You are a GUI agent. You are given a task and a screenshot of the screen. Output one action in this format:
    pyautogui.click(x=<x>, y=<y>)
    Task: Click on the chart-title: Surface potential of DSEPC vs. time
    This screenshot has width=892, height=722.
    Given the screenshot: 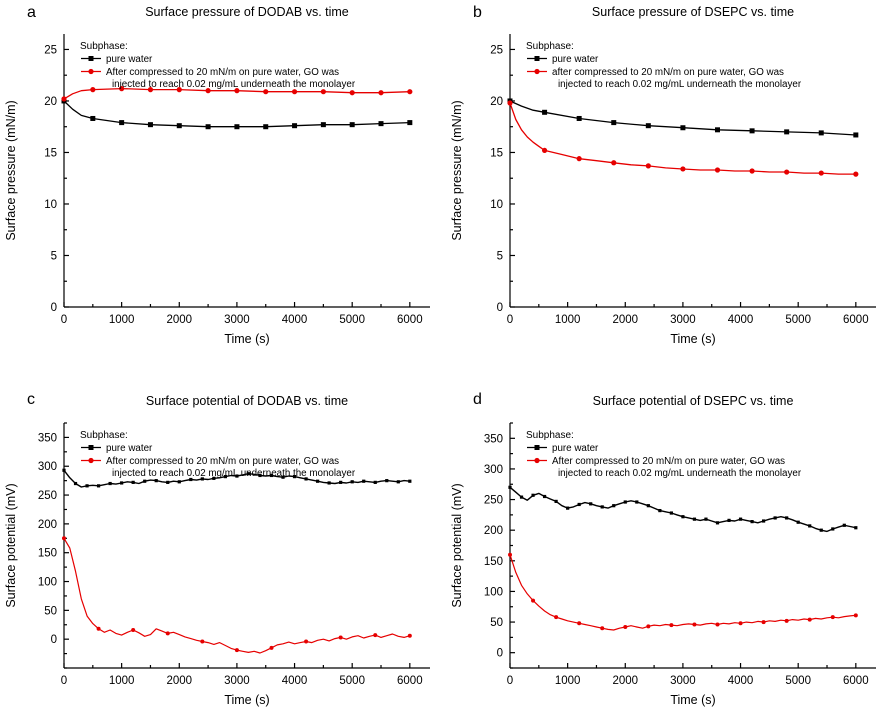 What is the action you would take?
    pyautogui.click(x=693, y=401)
    